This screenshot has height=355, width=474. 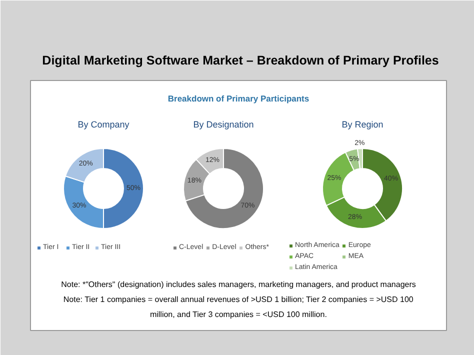 I want to click on text: Note: Tier 1 companies = overall annual revenues of >USD 1 billion; Tier 2 companies = >USD 100 million, and Tier 3 companies = <USD 100 million., so click(x=238, y=307).